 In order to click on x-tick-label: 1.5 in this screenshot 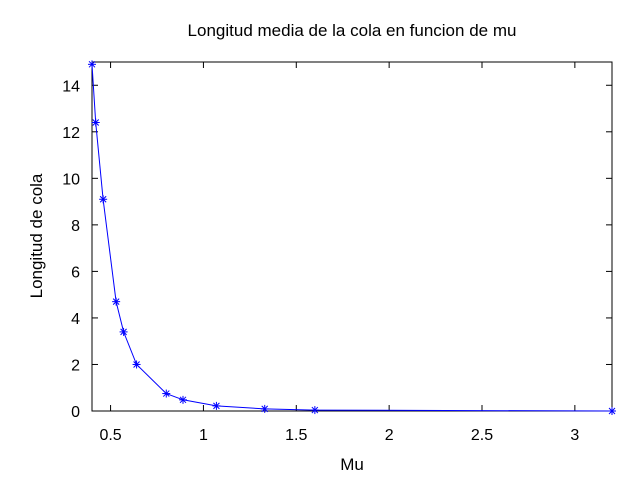, I will do `click(296, 435)`.